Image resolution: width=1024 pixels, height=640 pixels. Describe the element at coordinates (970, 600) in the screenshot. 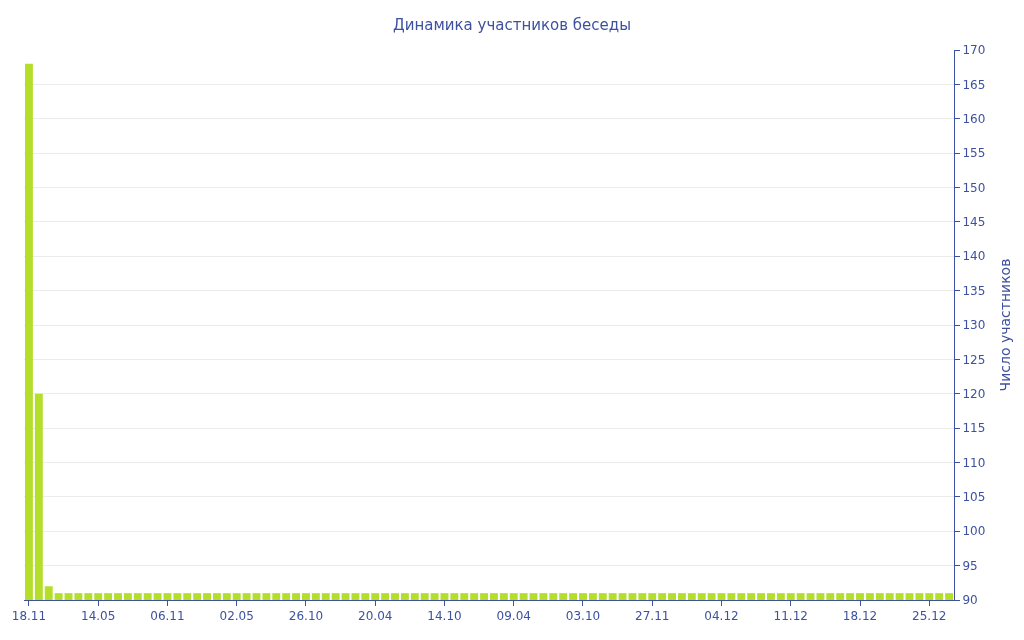

I see `y-tick-label: 90` at that location.